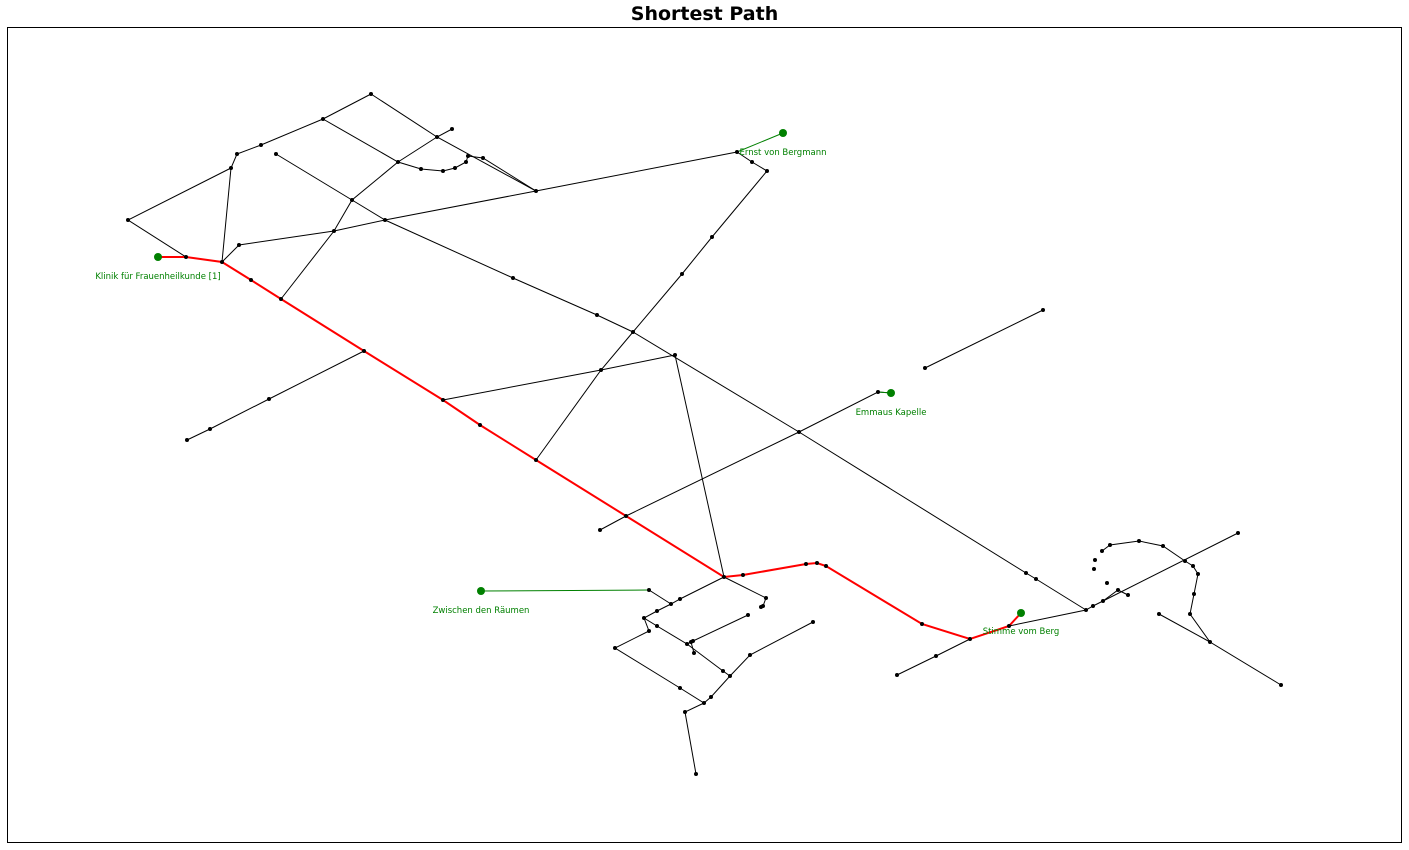  What do you see at coordinates (481, 591) in the screenshot?
I see `poi-marker-raeumen` at bounding box center [481, 591].